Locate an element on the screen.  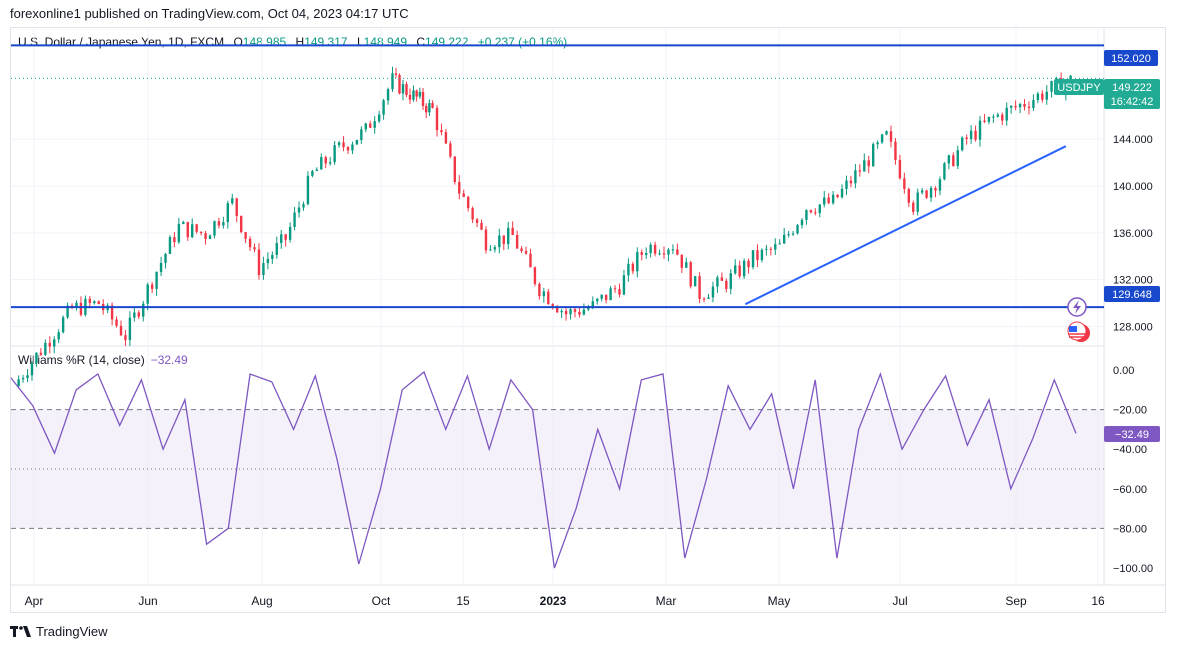
footer-brand-label: TradingView is located at coordinates (72, 631).